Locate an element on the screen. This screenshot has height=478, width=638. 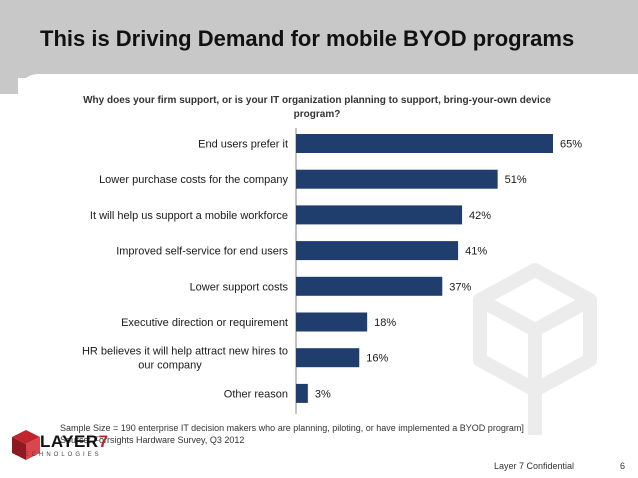
logo-wordmark: LAYER7 is located at coordinates (74, 442).